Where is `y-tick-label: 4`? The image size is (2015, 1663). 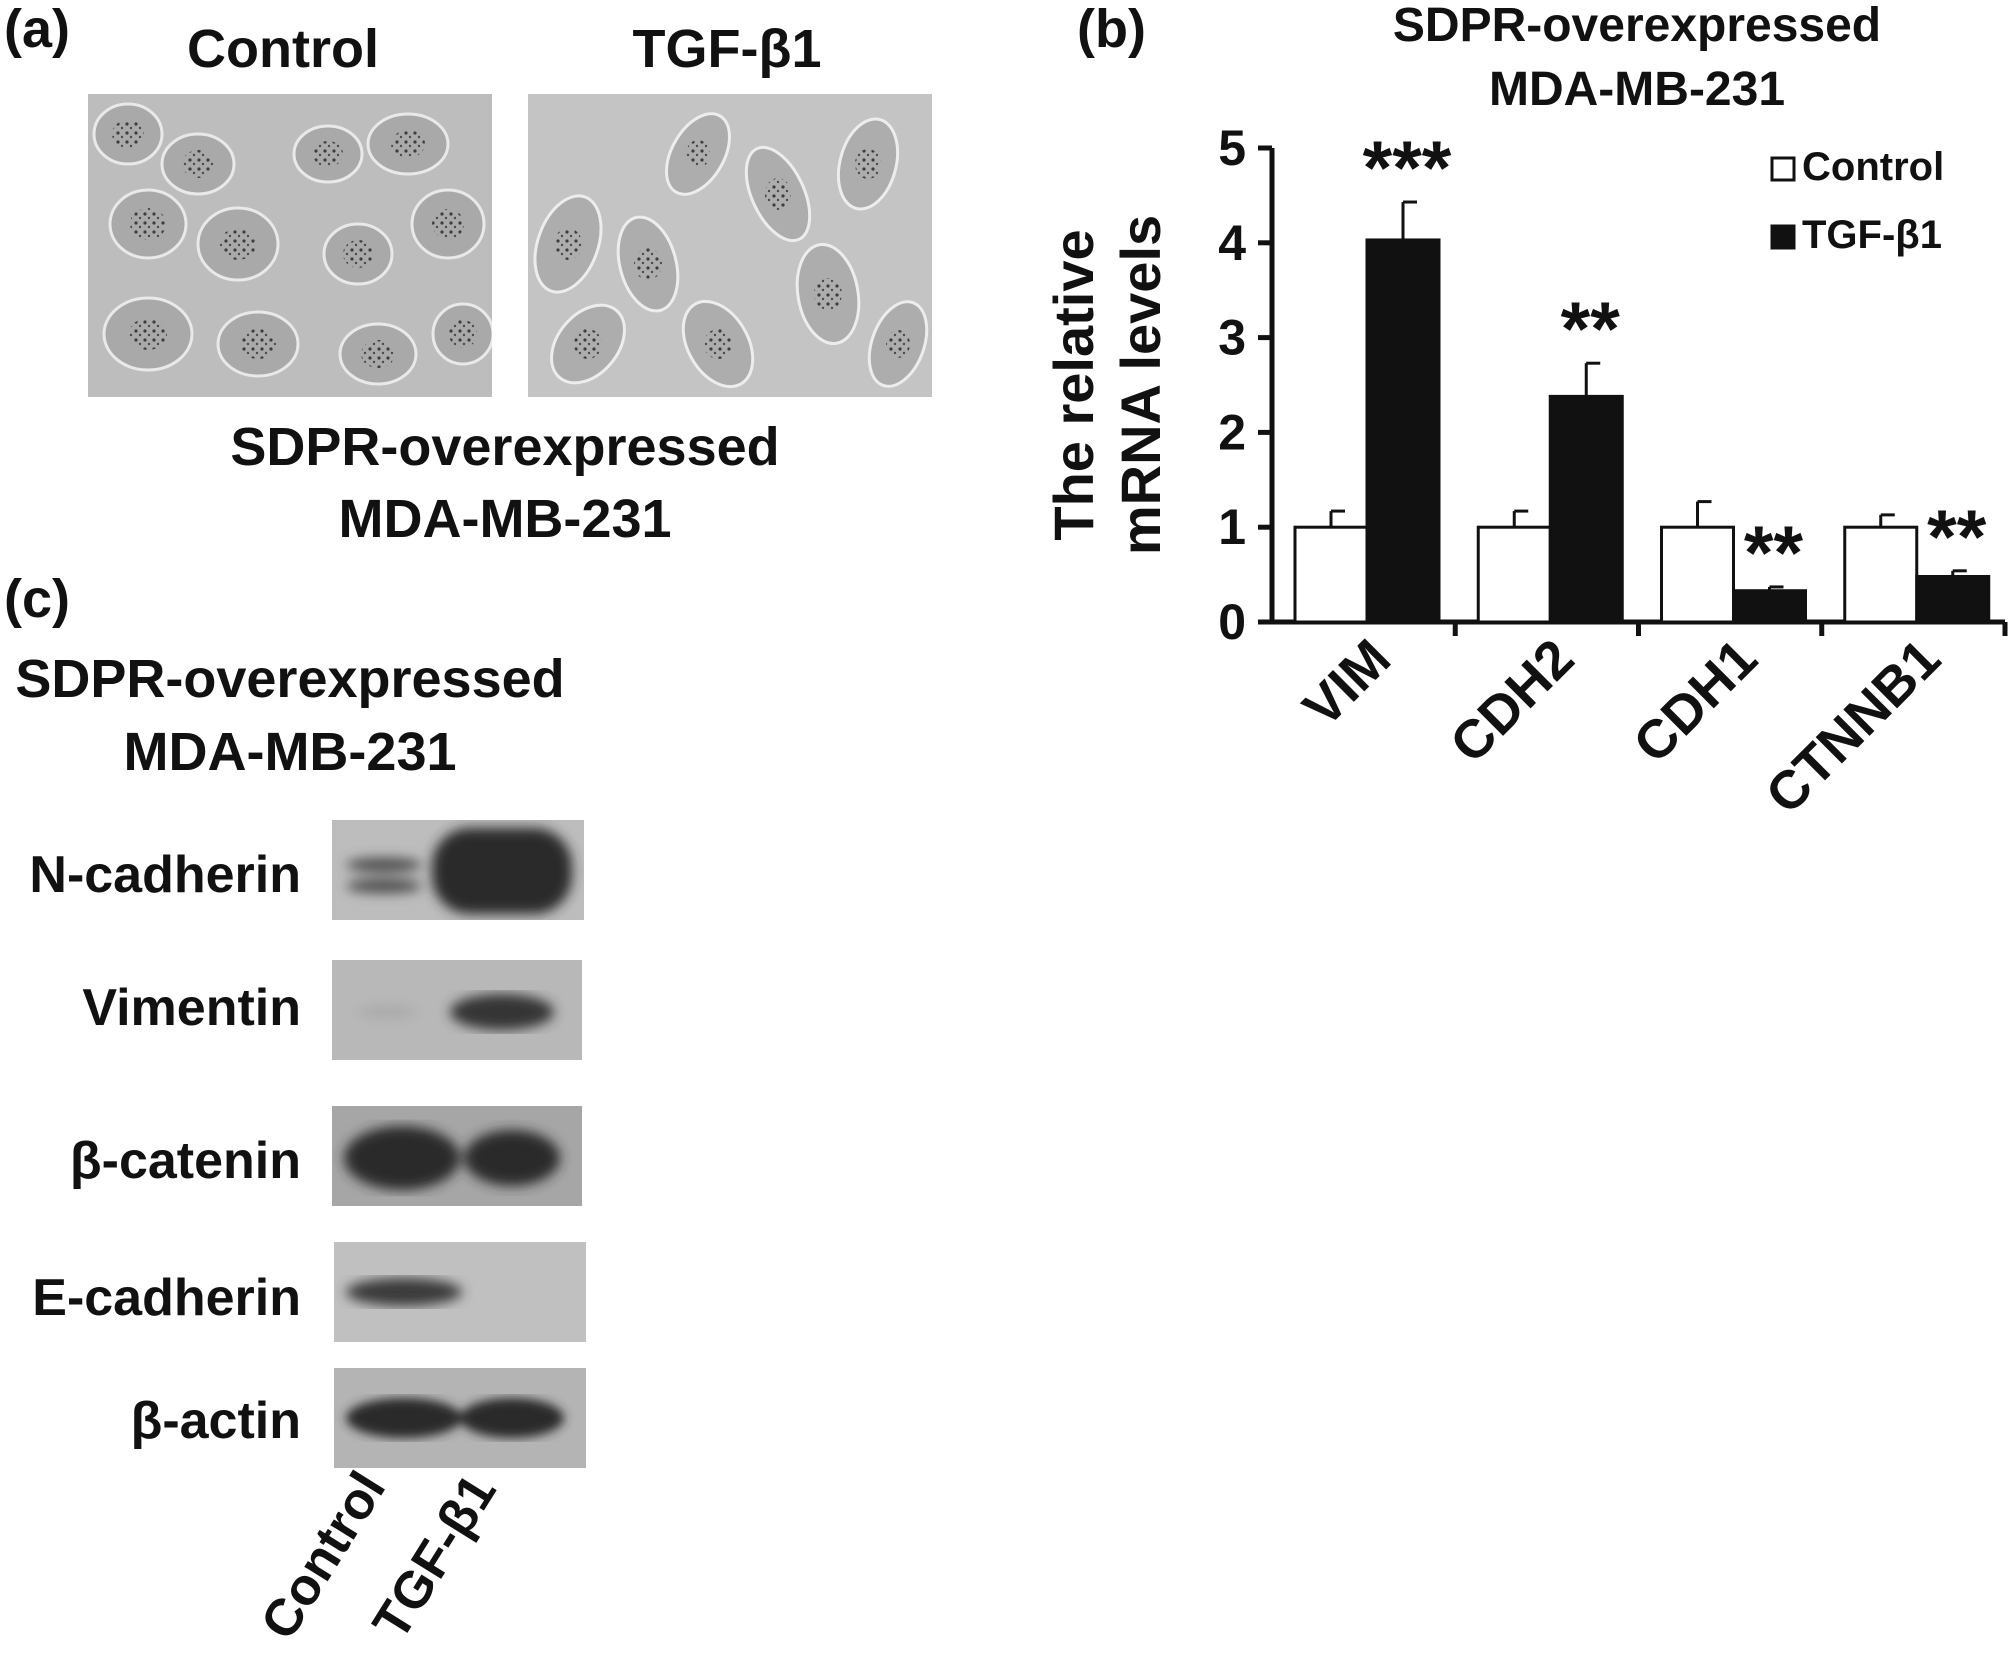 y-tick-label: 4 is located at coordinates (1232, 243).